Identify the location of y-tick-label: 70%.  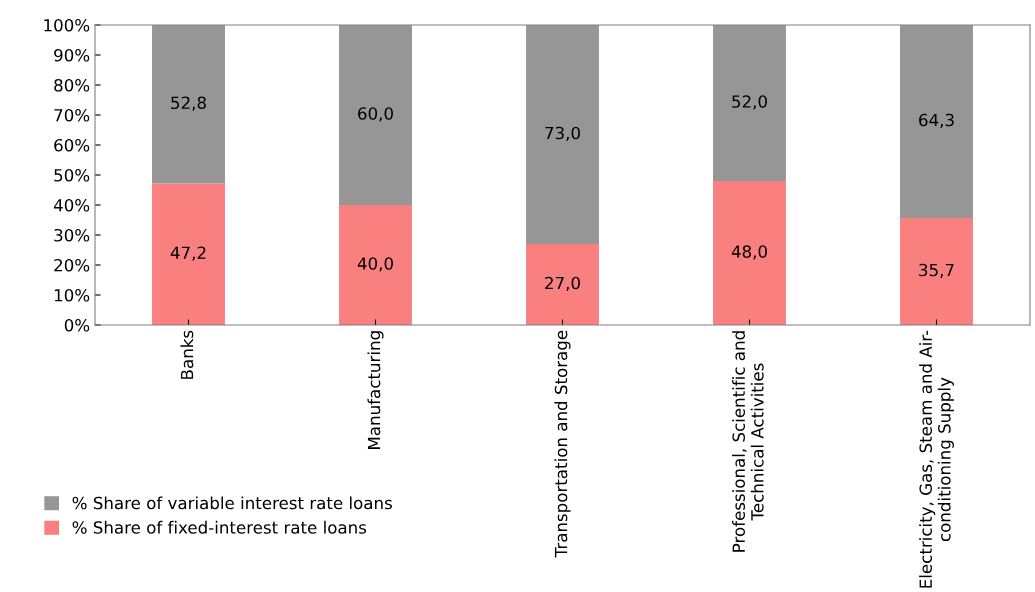
(72, 115).